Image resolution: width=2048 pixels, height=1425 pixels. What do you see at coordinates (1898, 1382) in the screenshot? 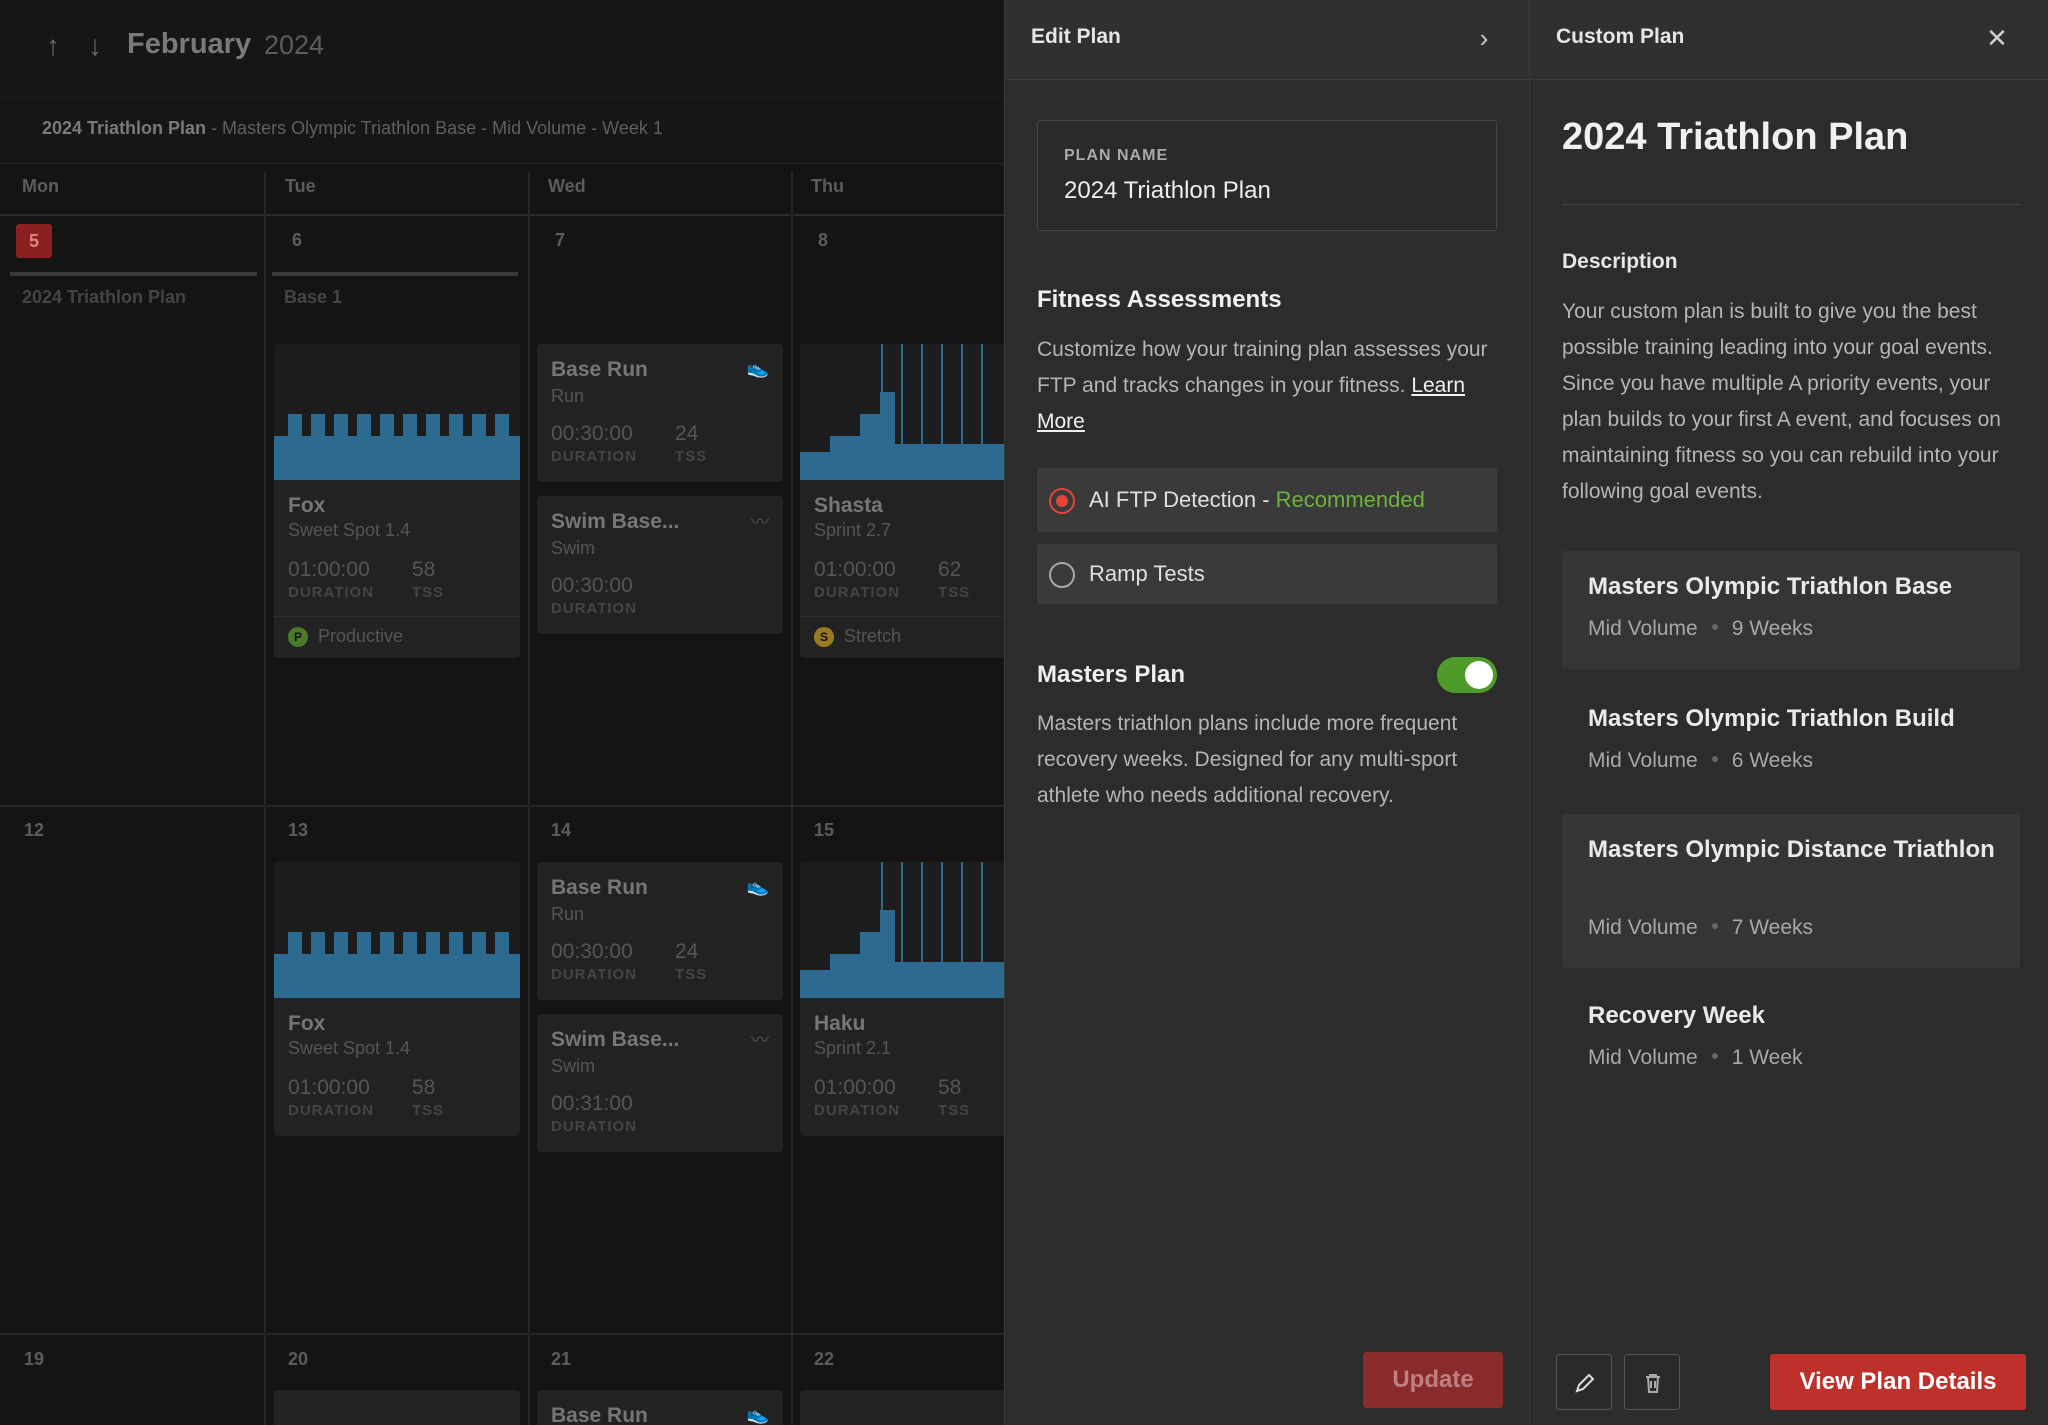
I see `view-plan-details-button: View Plan Details` at bounding box center [1898, 1382].